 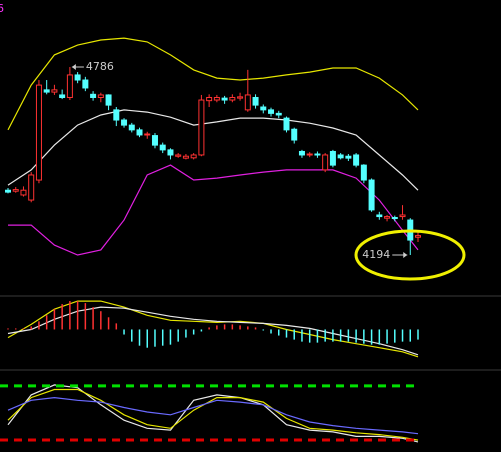 I want to click on chart-title: 6, so click(x=2, y=8).